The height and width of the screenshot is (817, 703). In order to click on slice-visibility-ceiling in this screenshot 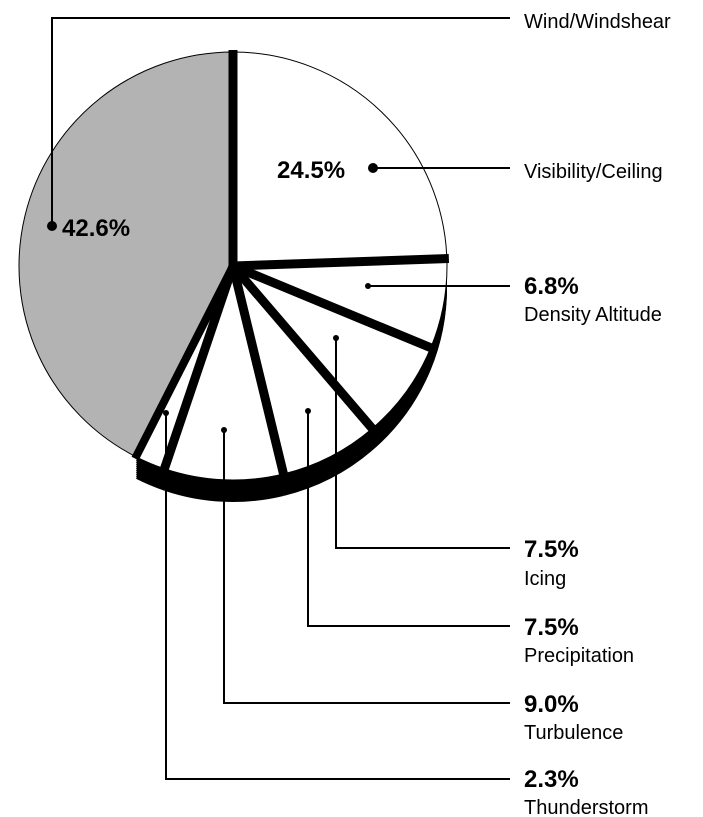, I will do `click(340, 159)`.